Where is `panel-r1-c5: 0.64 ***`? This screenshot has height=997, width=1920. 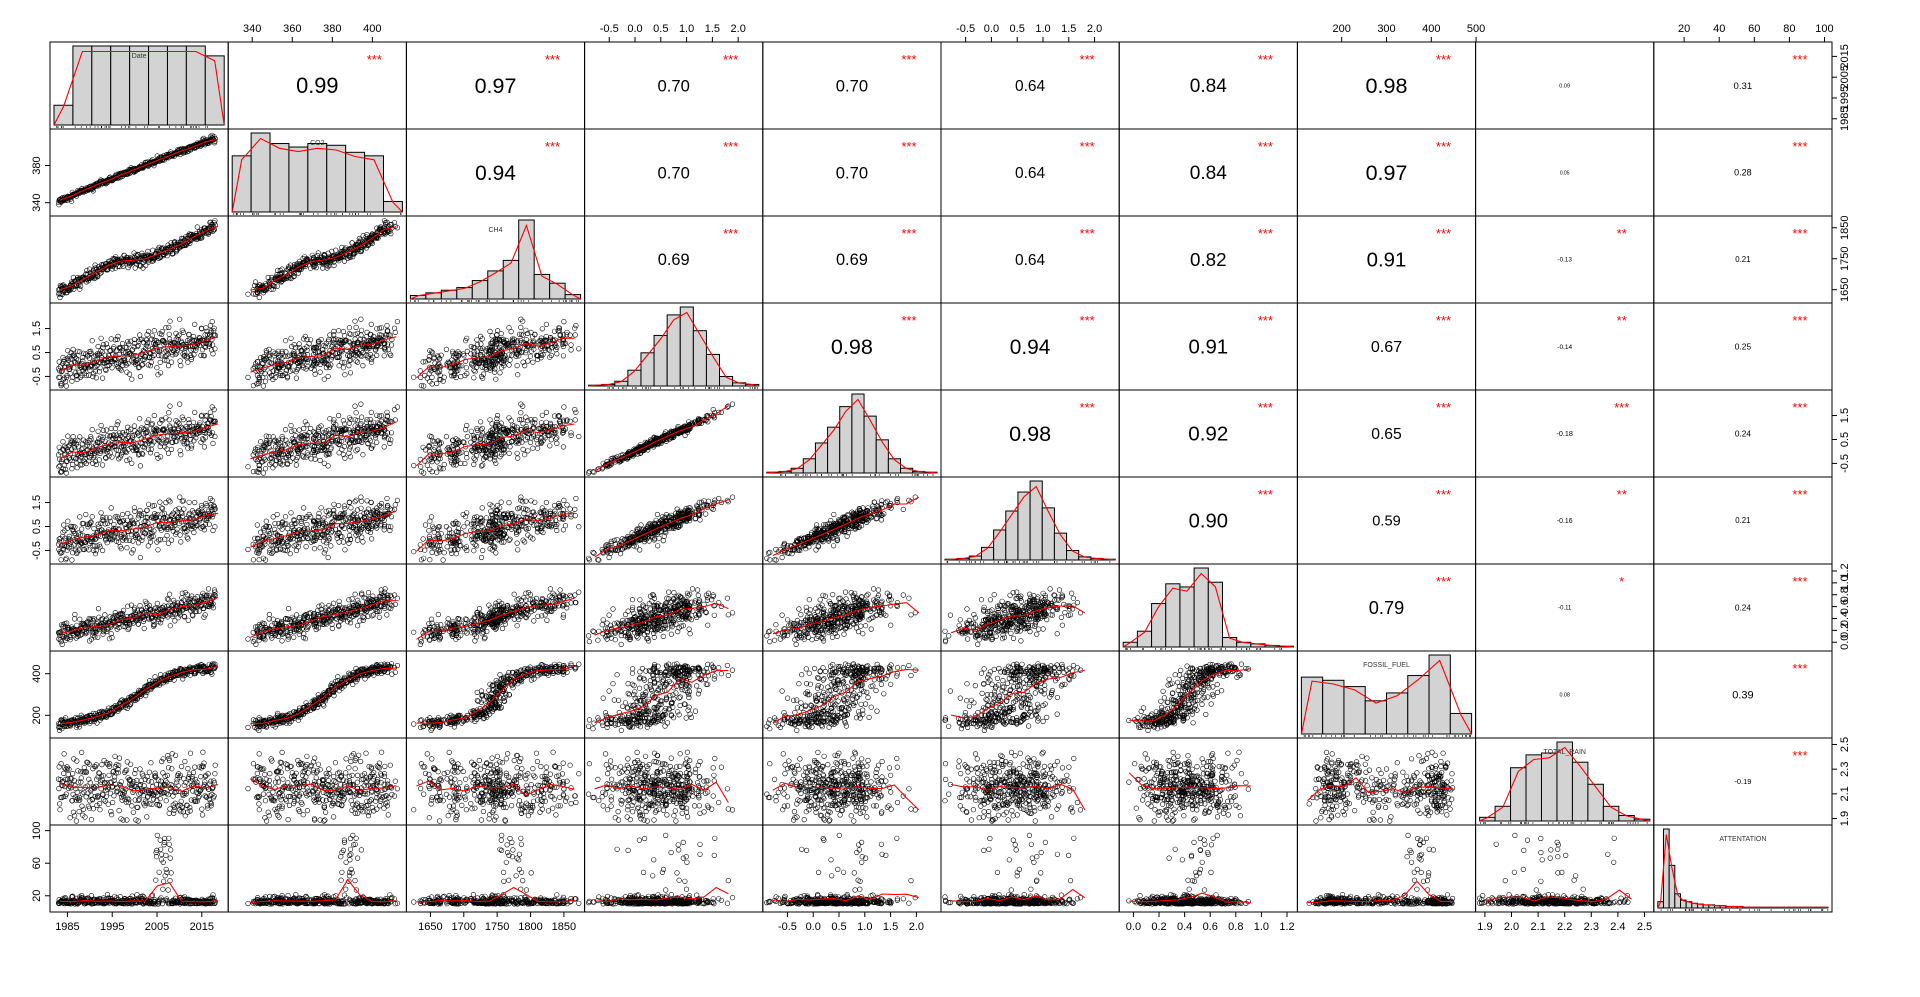
panel-r1-c5: 0.64 *** is located at coordinates (1030, 172).